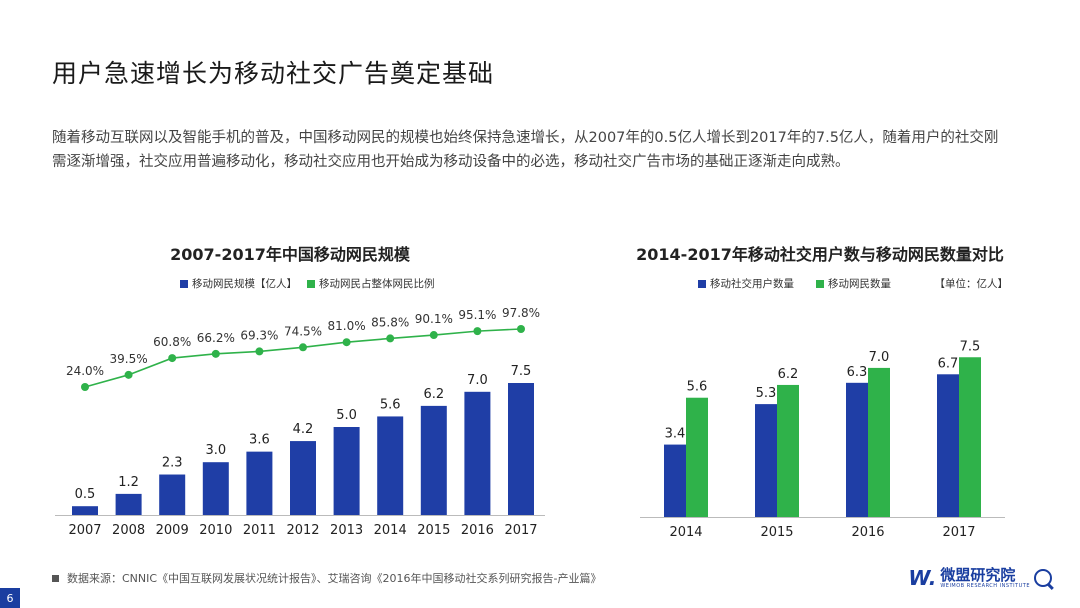 The height and width of the screenshot is (608, 1080). What do you see at coordinates (879, 357) in the screenshot?
I see `chart2-bar-netizen-label: 7.0` at bounding box center [879, 357].